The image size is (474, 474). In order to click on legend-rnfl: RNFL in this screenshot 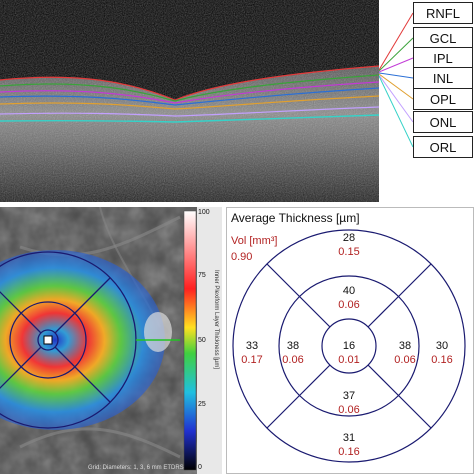, I will do `click(443, 13)`.